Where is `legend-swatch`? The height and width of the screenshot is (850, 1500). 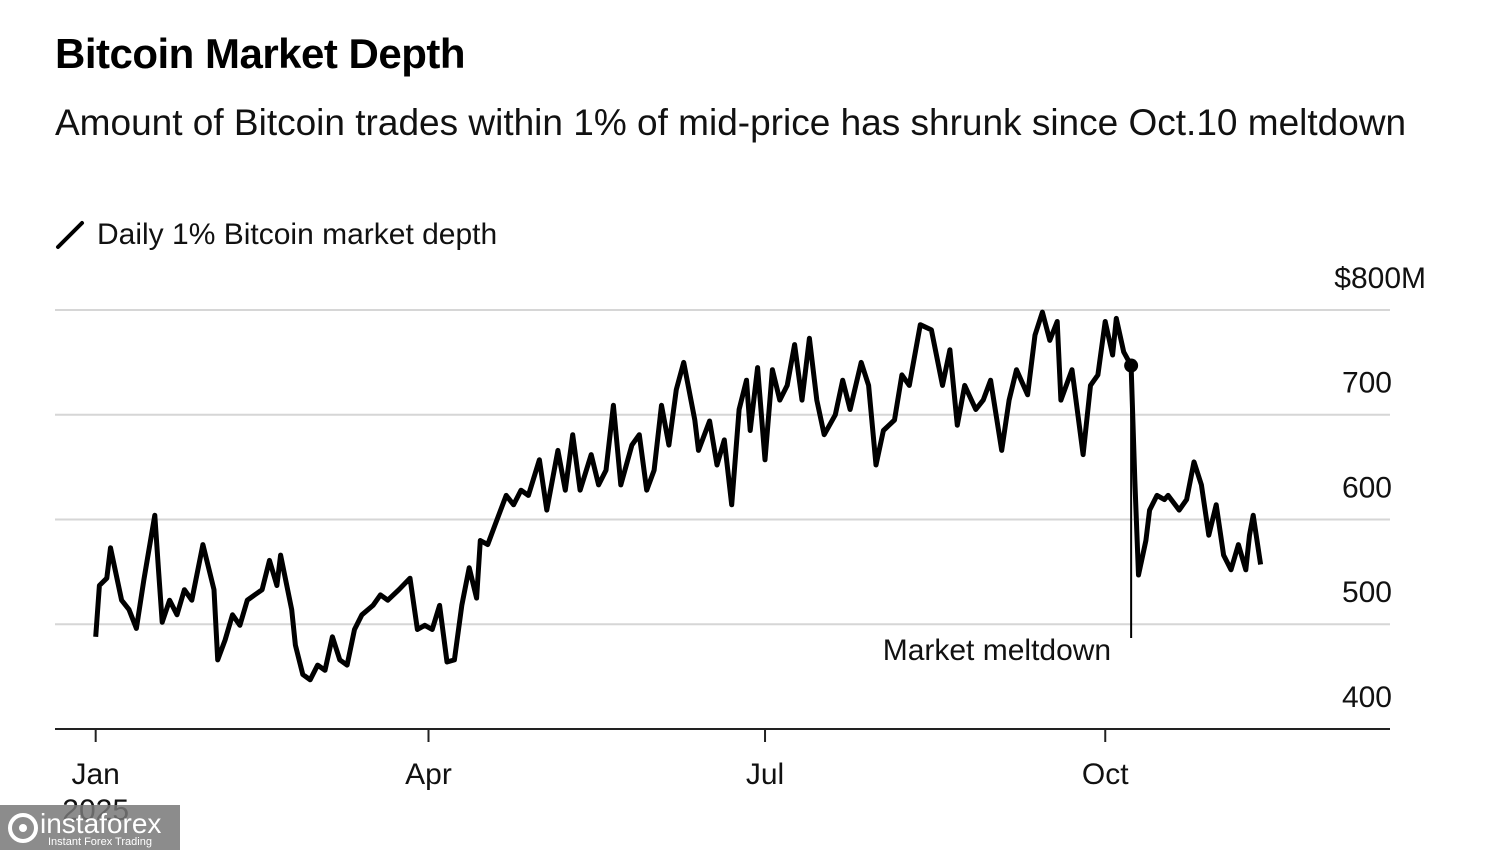
legend-swatch is located at coordinates (70, 235).